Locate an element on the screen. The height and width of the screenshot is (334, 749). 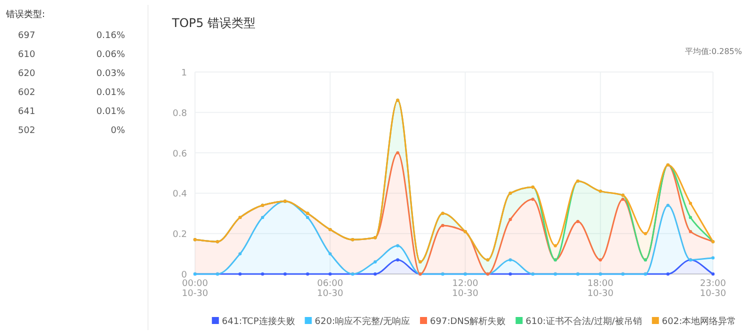
text: 0.16% is located at coordinates (111, 36).